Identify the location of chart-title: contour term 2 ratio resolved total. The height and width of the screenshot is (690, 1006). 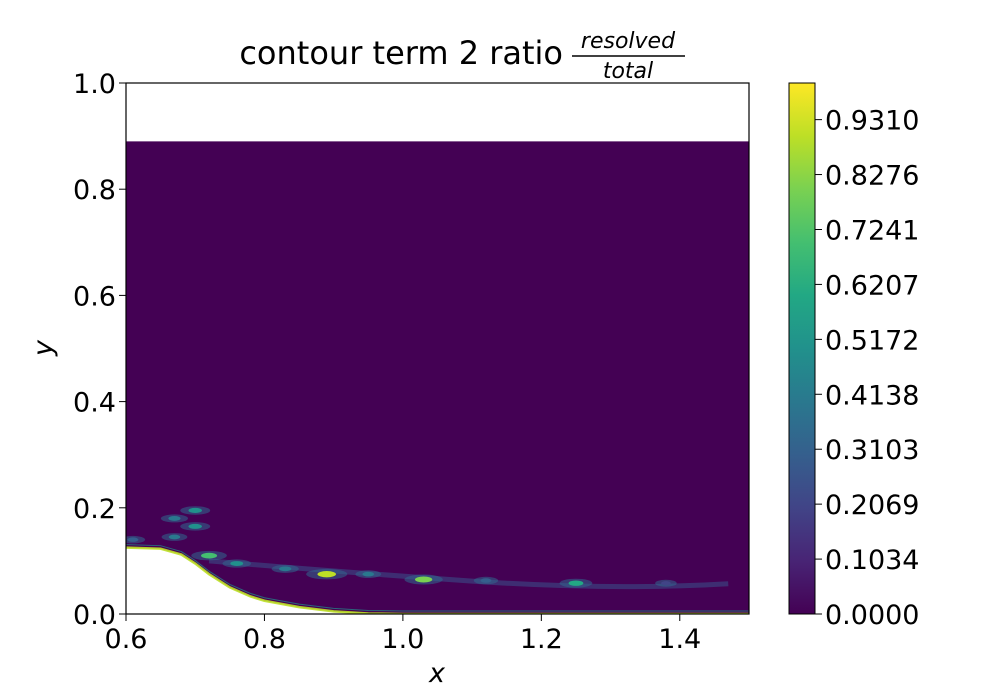
(462, 56).